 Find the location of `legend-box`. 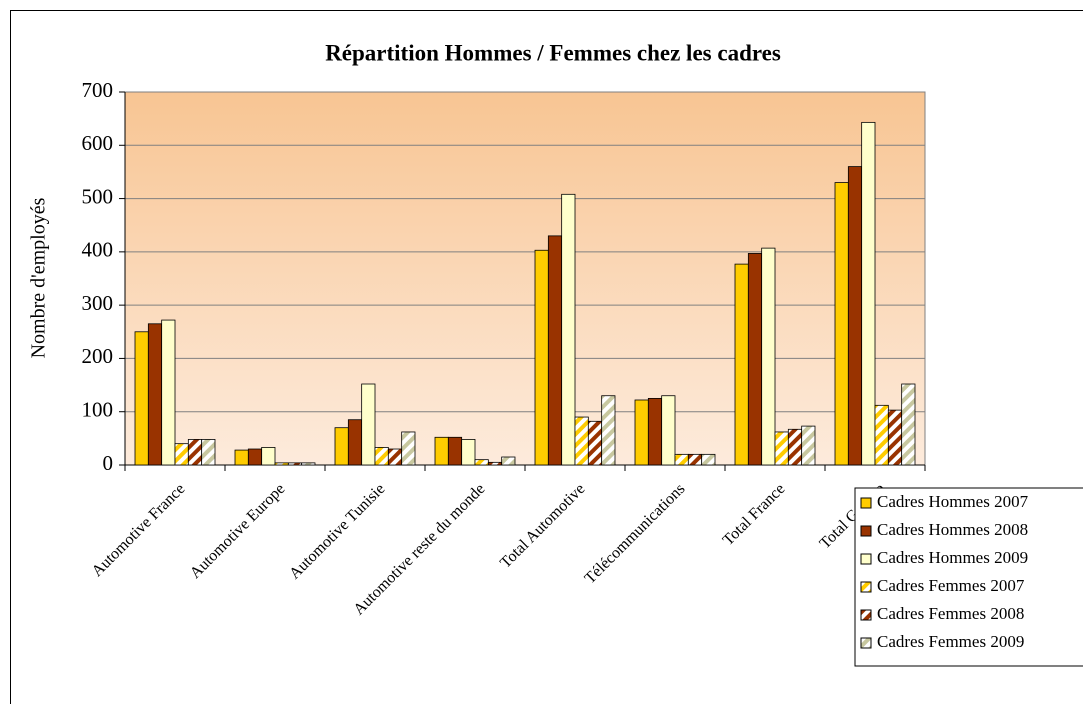

legend-box is located at coordinates (968, 577).